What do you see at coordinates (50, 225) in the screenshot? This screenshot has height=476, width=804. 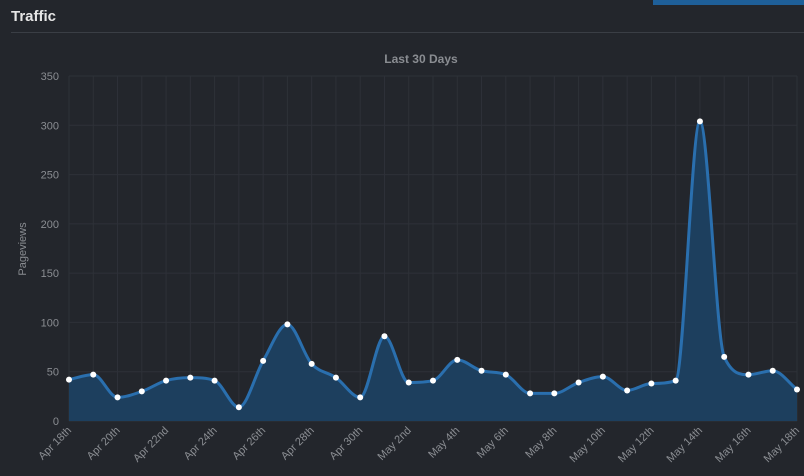 I see `y-tick-label: 200` at bounding box center [50, 225].